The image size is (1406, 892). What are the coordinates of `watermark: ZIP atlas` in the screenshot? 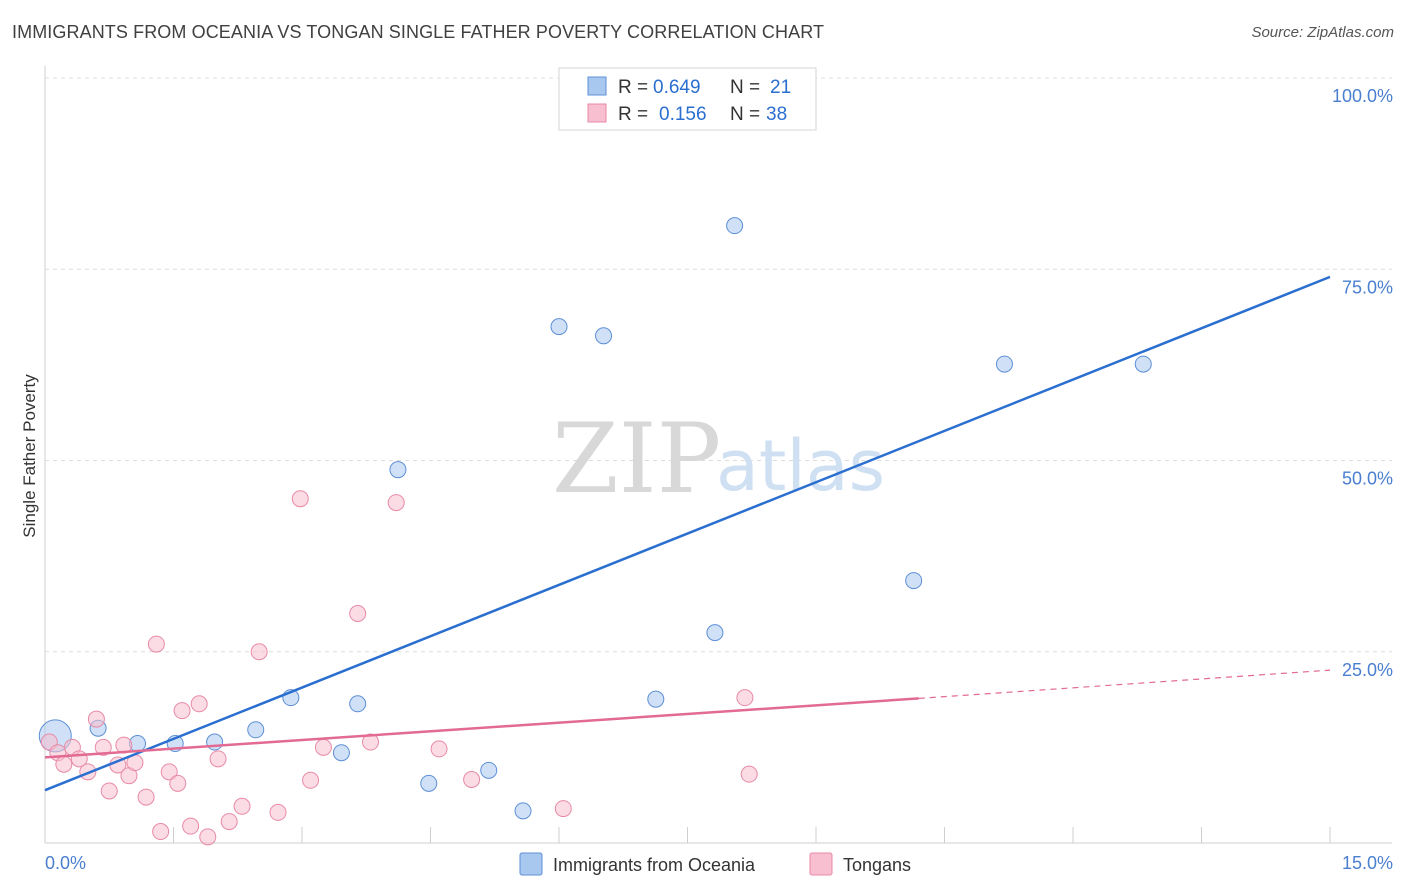 It's located at (718, 459).